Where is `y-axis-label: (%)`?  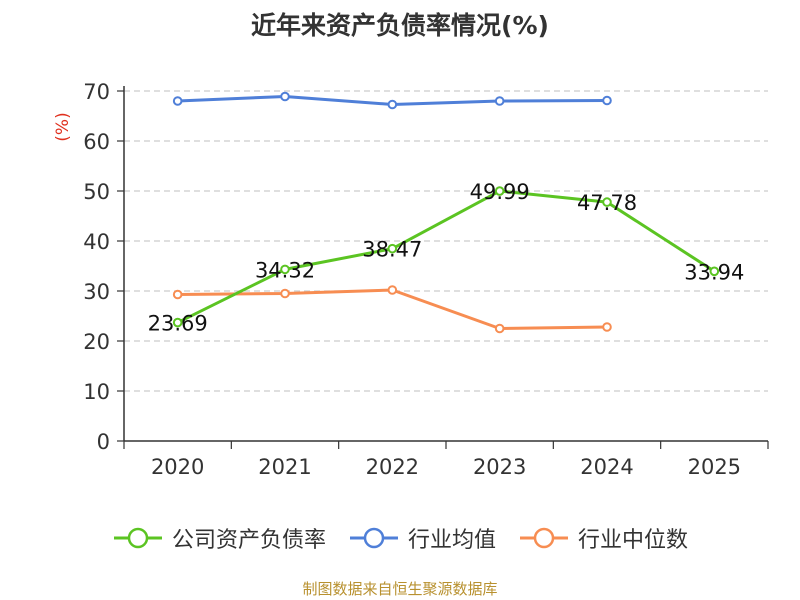 y-axis-label: (%) is located at coordinates (63, 126).